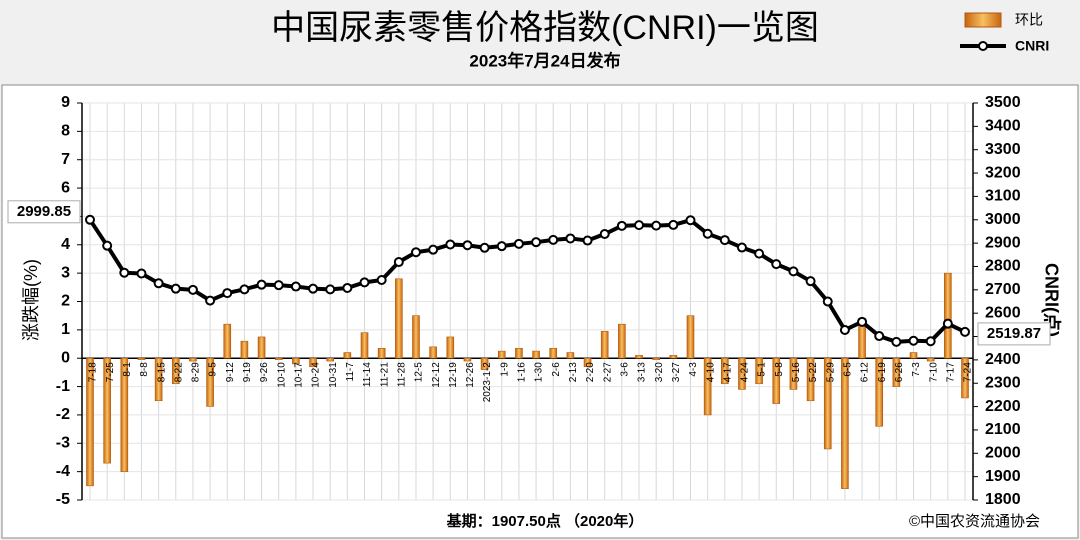 The width and height of the screenshot is (1080, 540). What do you see at coordinates (983, 46) in the screenshot?
I see `legend-swatch` at bounding box center [983, 46].